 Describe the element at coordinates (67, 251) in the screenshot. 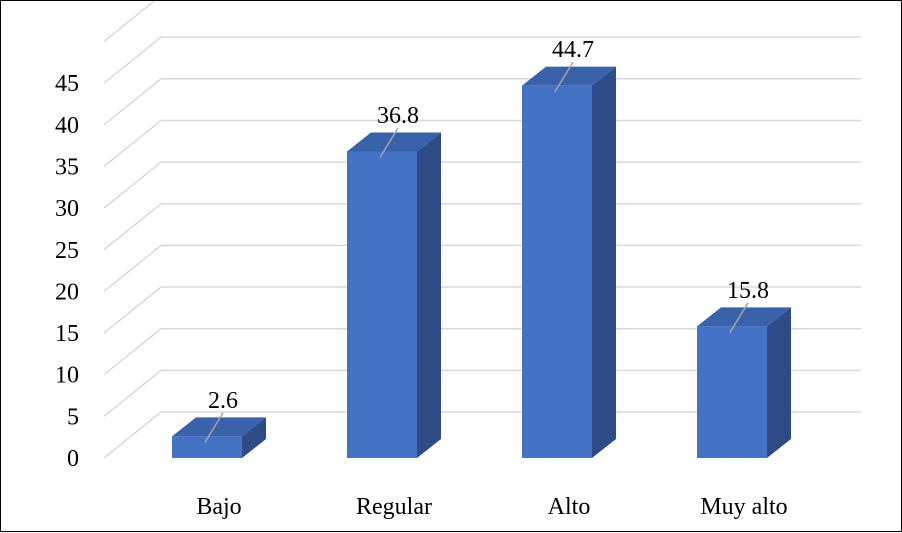

I see `y-tick-label: 25` at that location.